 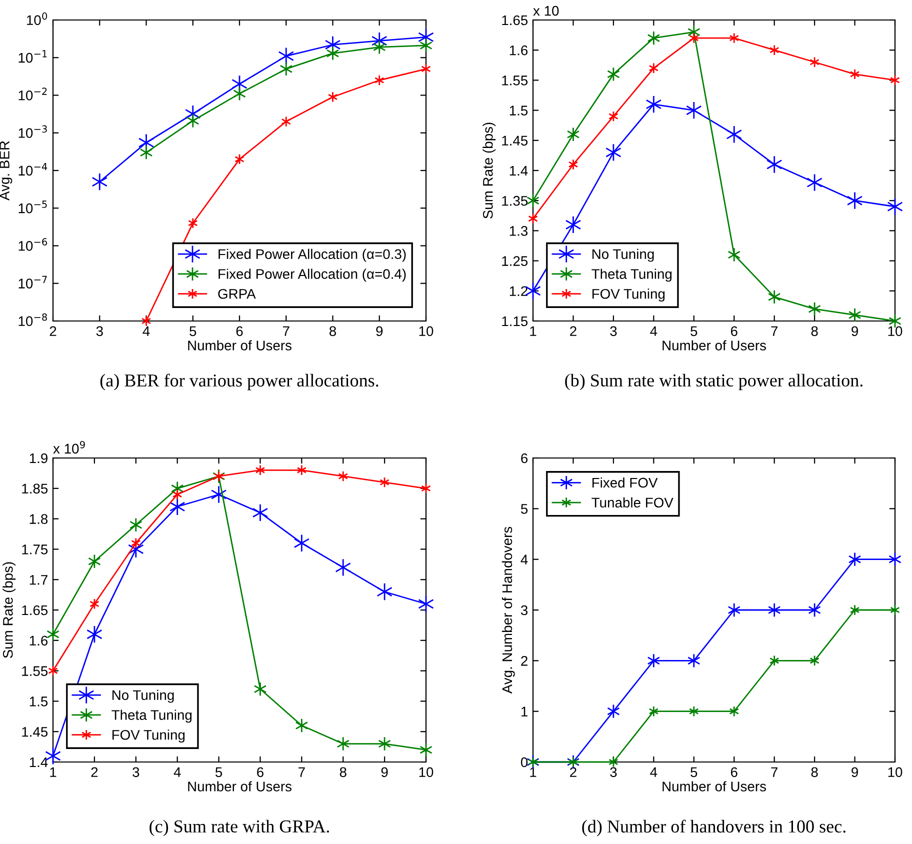 I want to click on y-tick-label: 5, so click(x=524, y=509).